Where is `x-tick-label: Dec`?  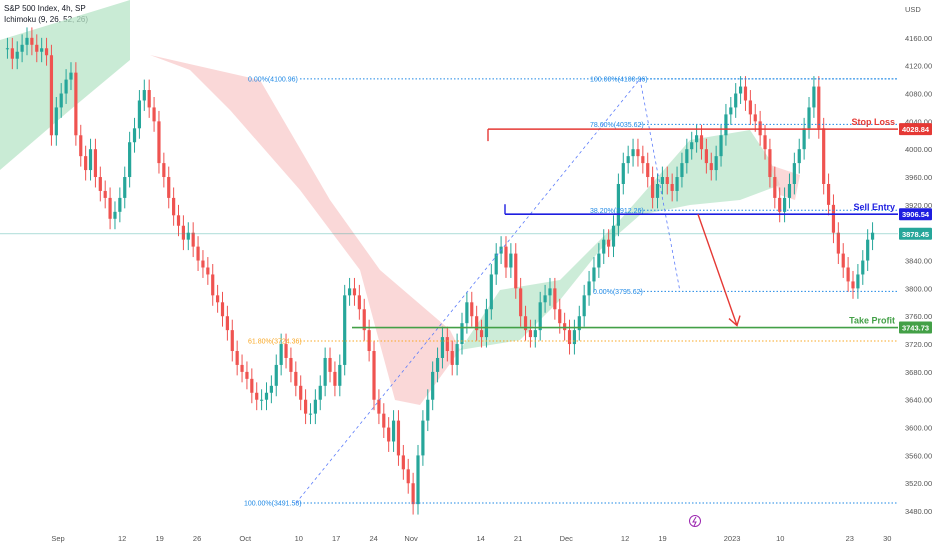 x-tick-label: Dec is located at coordinates (567, 538).